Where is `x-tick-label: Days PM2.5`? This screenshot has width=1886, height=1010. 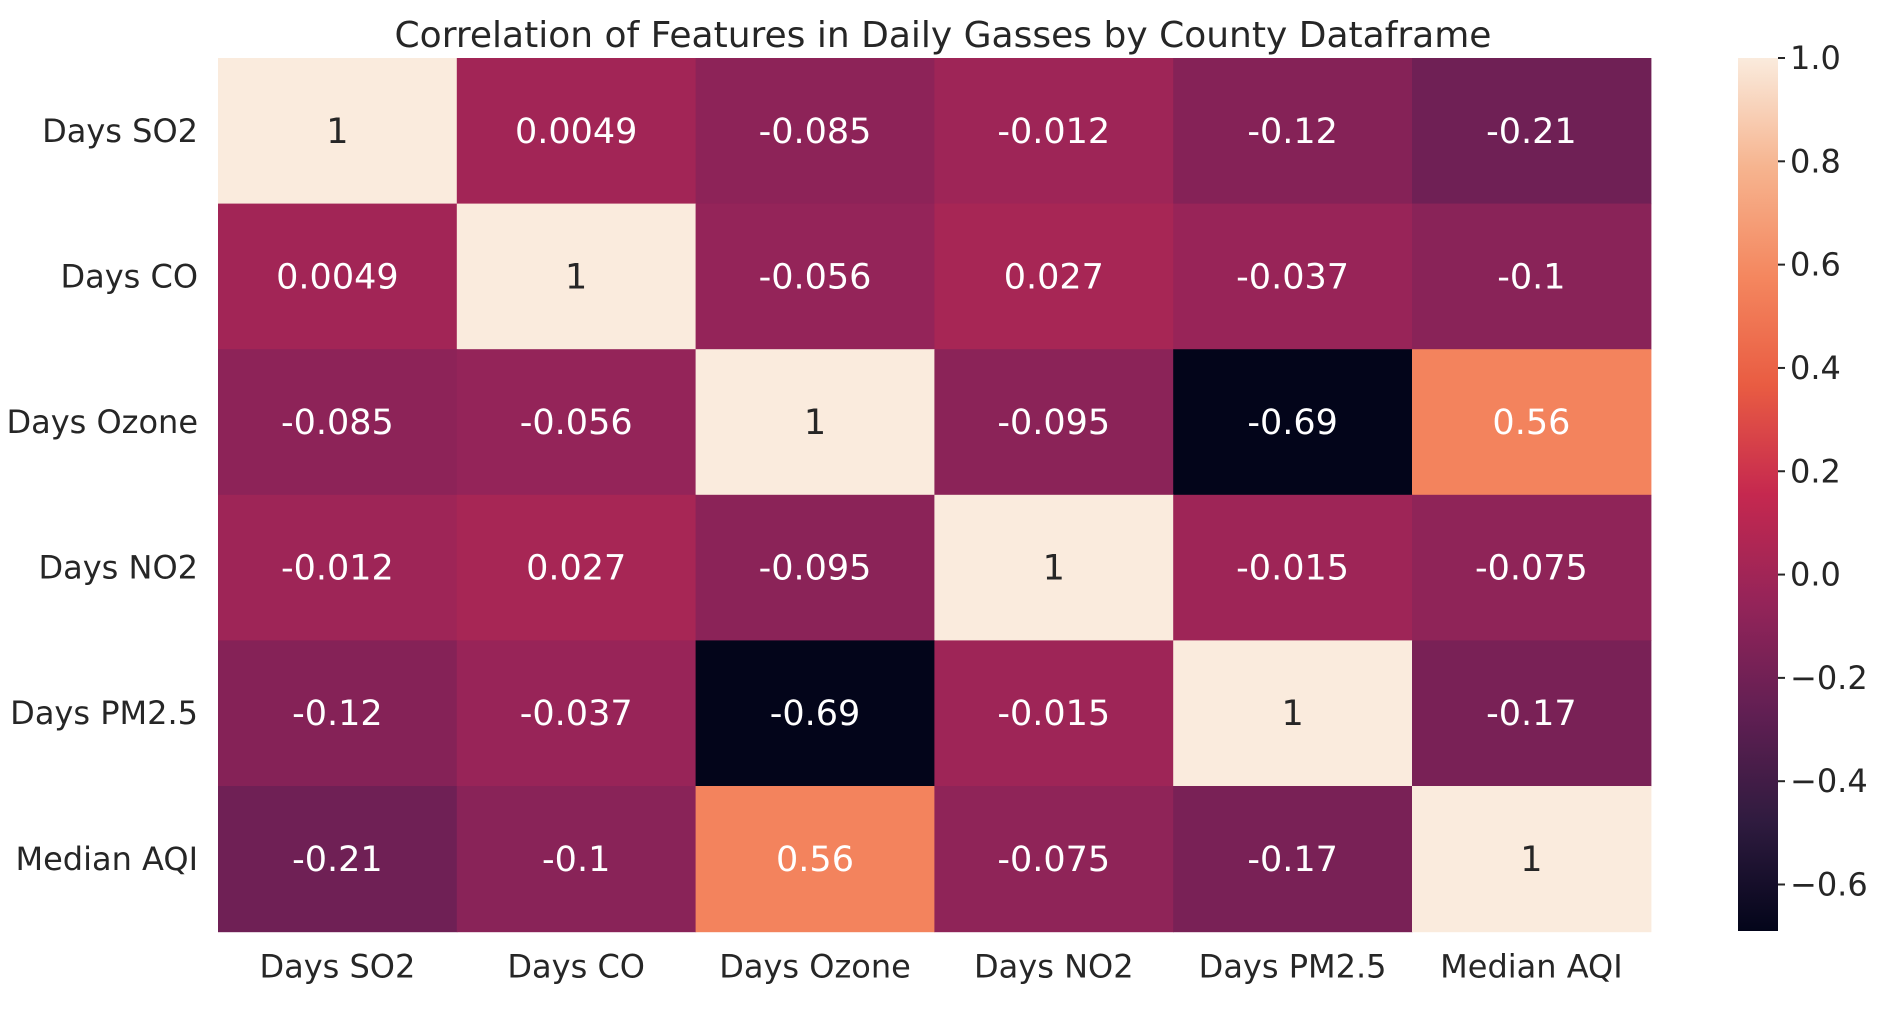 x-tick-label: Days PM2.5 is located at coordinates (1293, 967).